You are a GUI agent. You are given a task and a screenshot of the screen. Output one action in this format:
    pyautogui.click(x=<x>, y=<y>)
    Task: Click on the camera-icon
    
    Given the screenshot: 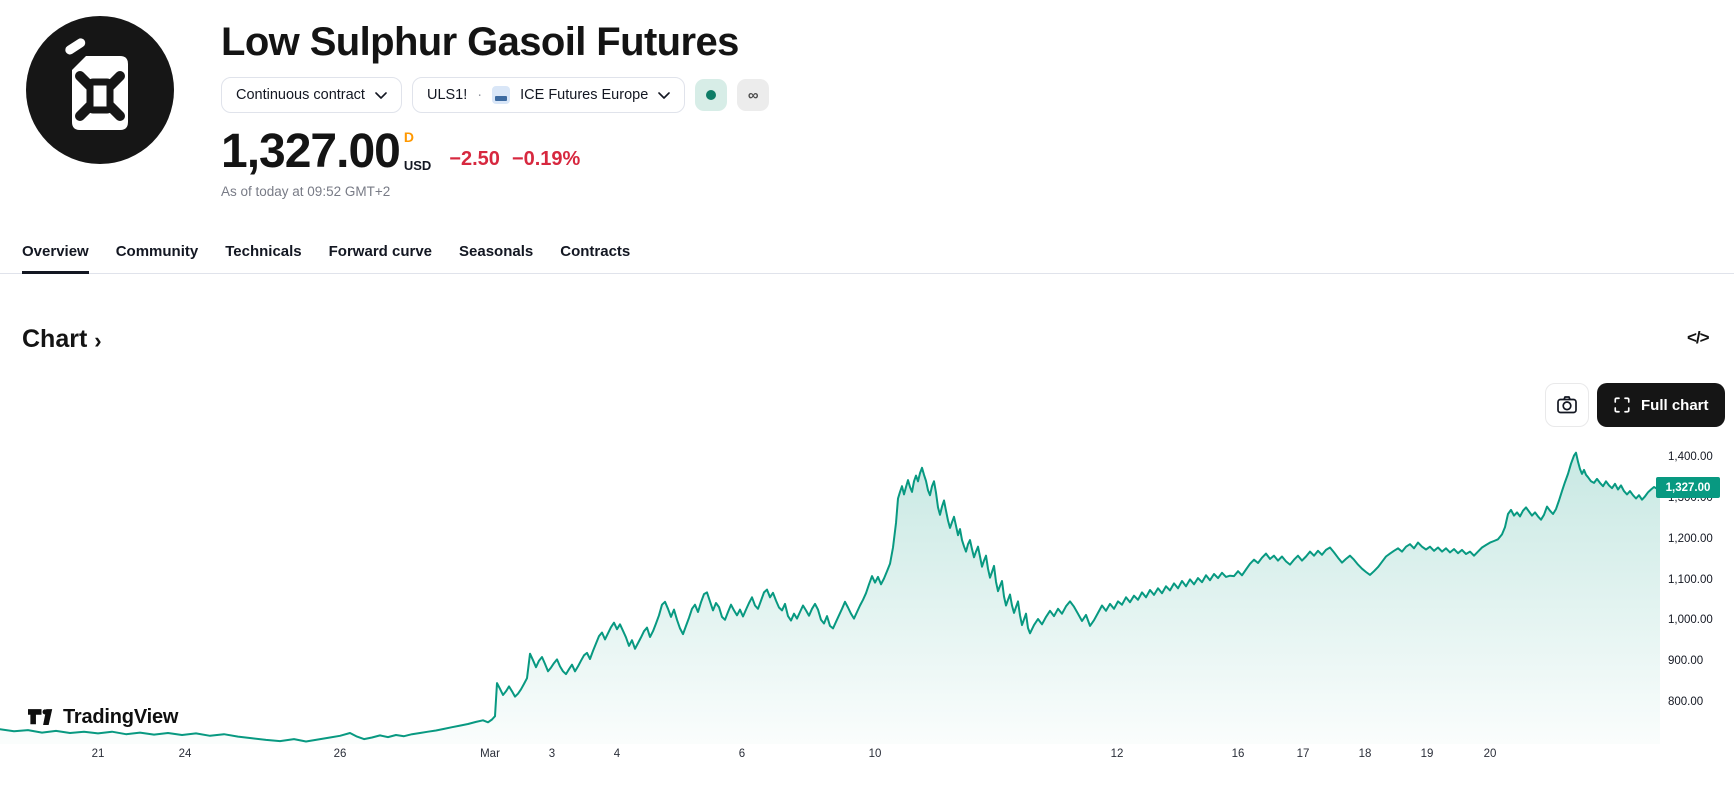 What is the action you would take?
    pyautogui.click(x=1567, y=405)
    